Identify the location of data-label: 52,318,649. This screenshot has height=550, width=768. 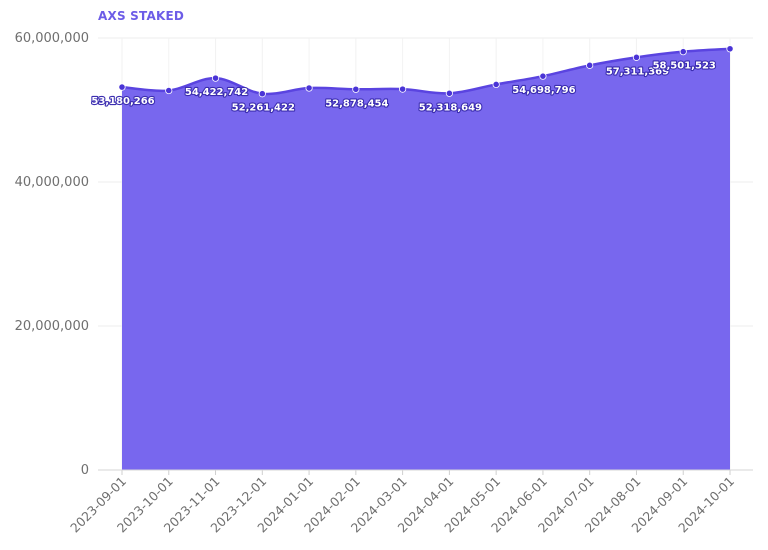
(450, 107).